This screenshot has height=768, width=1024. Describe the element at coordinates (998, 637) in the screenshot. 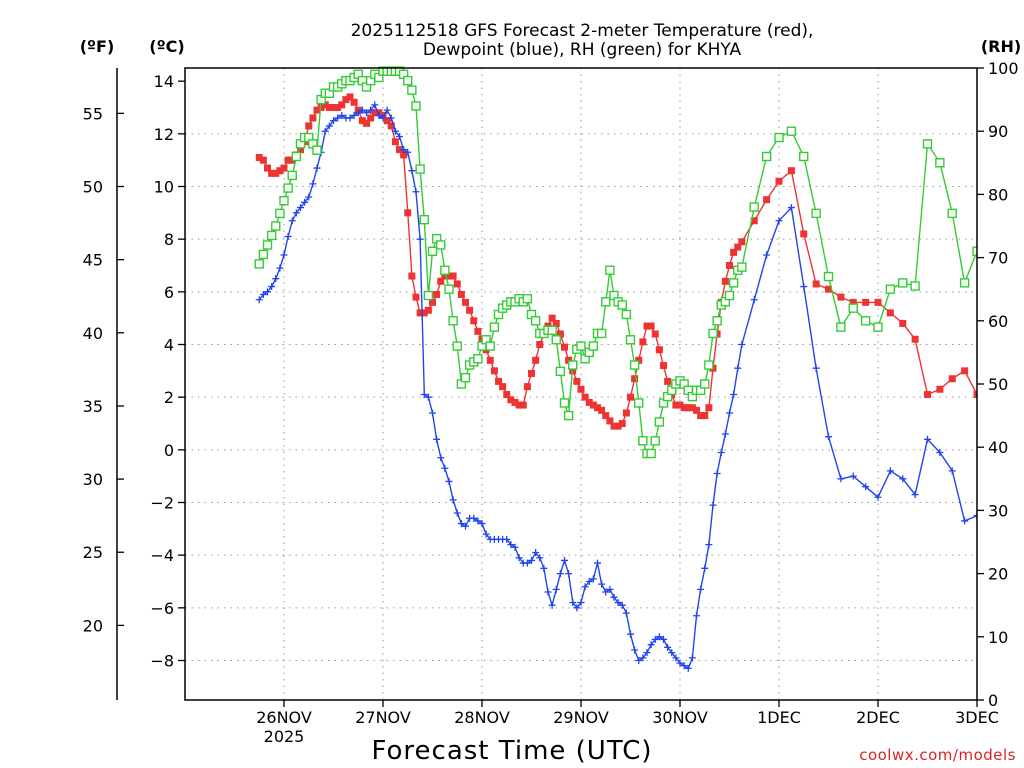

I see `rh-axis-tick-label: 10` at that location.